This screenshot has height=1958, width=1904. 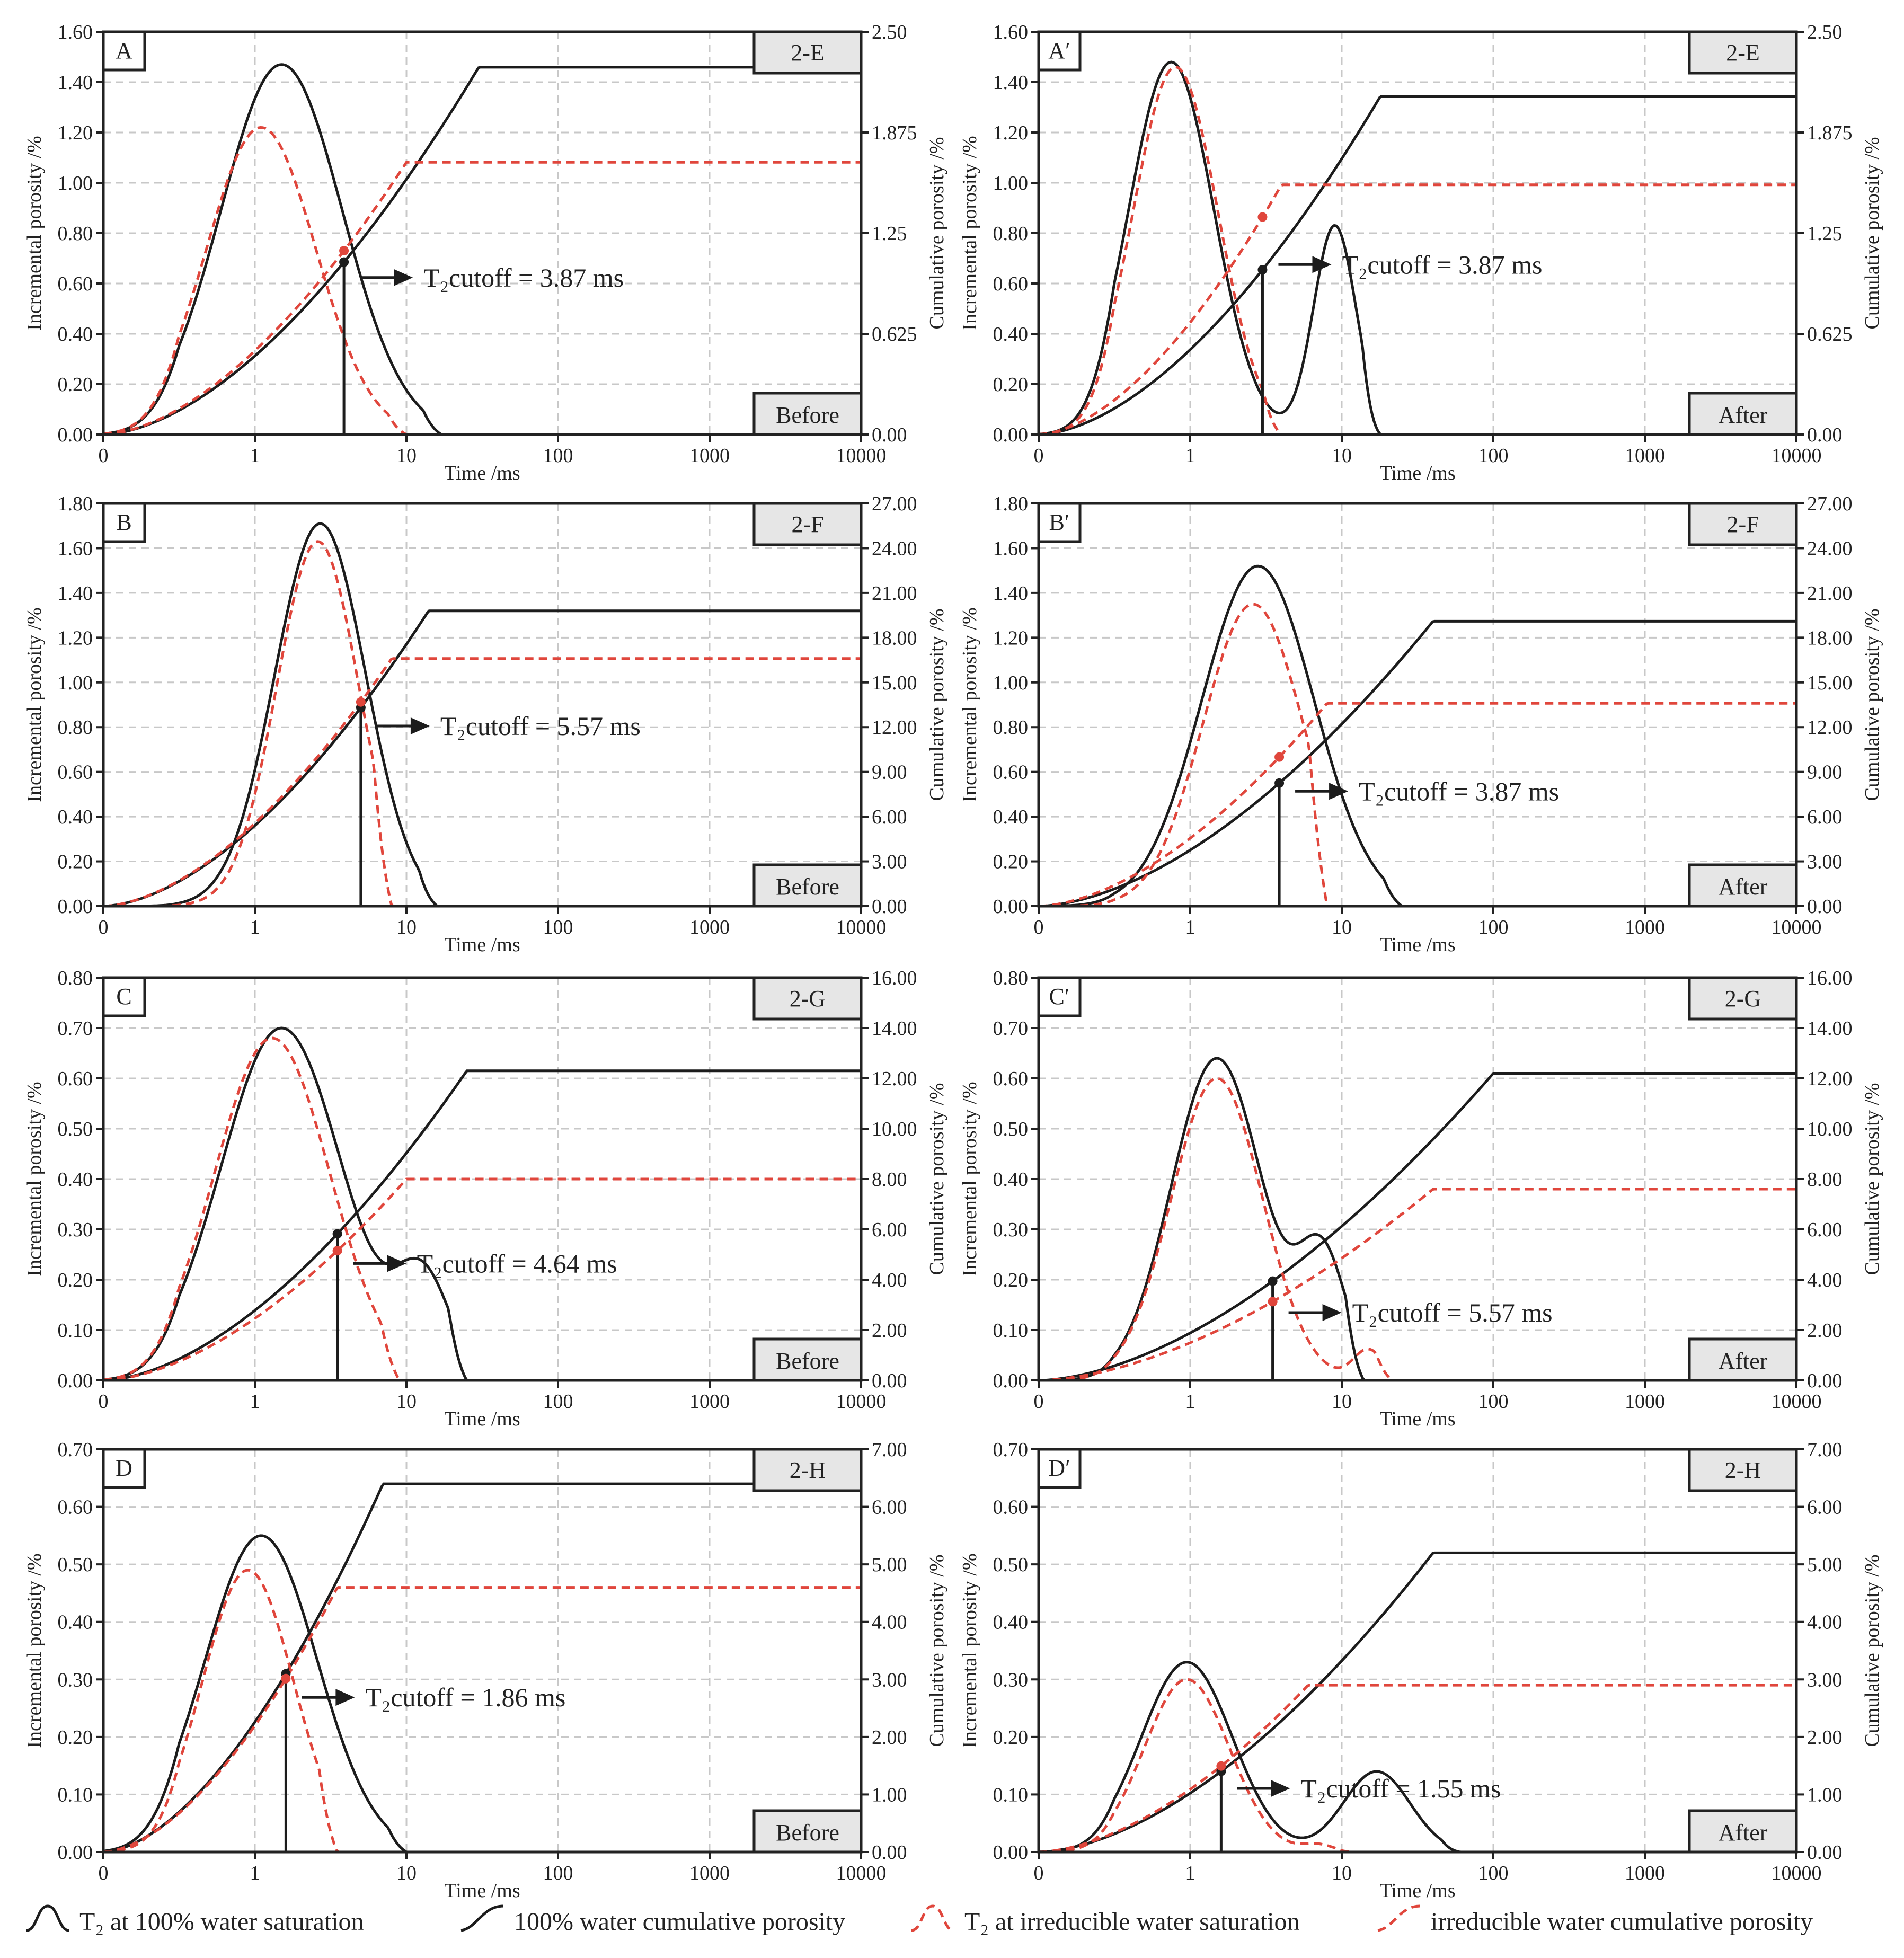 What do you see at coordinates (808, 999) in the screenshot?
I see `sample-label: 2-G` at bounding box center [808, 999].